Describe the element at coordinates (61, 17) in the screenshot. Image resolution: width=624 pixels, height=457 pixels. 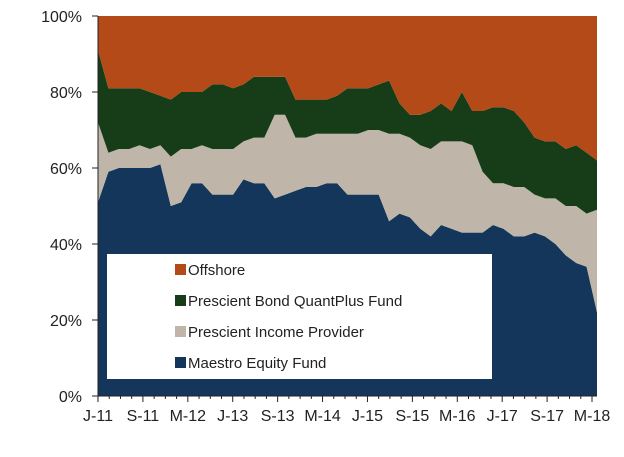
I see `y-tick-label: 100%` at that location.